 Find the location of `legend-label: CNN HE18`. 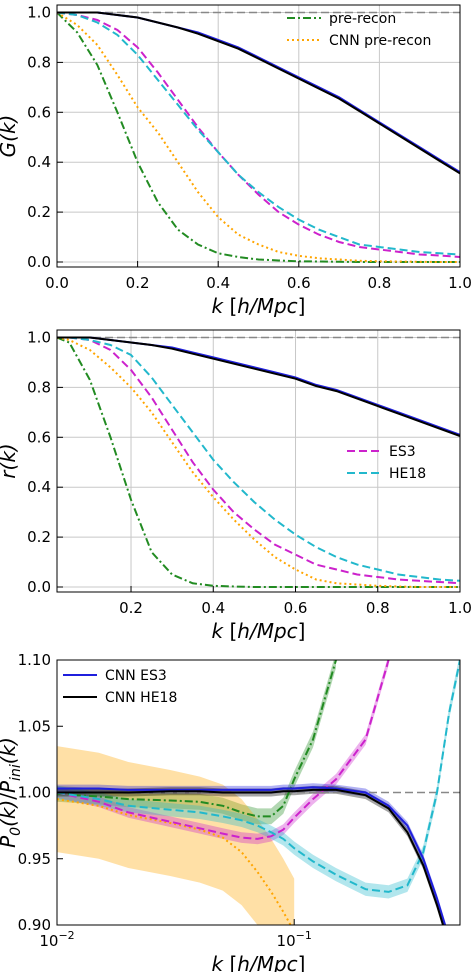

legend-label: CNN HE18 is located at coordinates (141, 698).